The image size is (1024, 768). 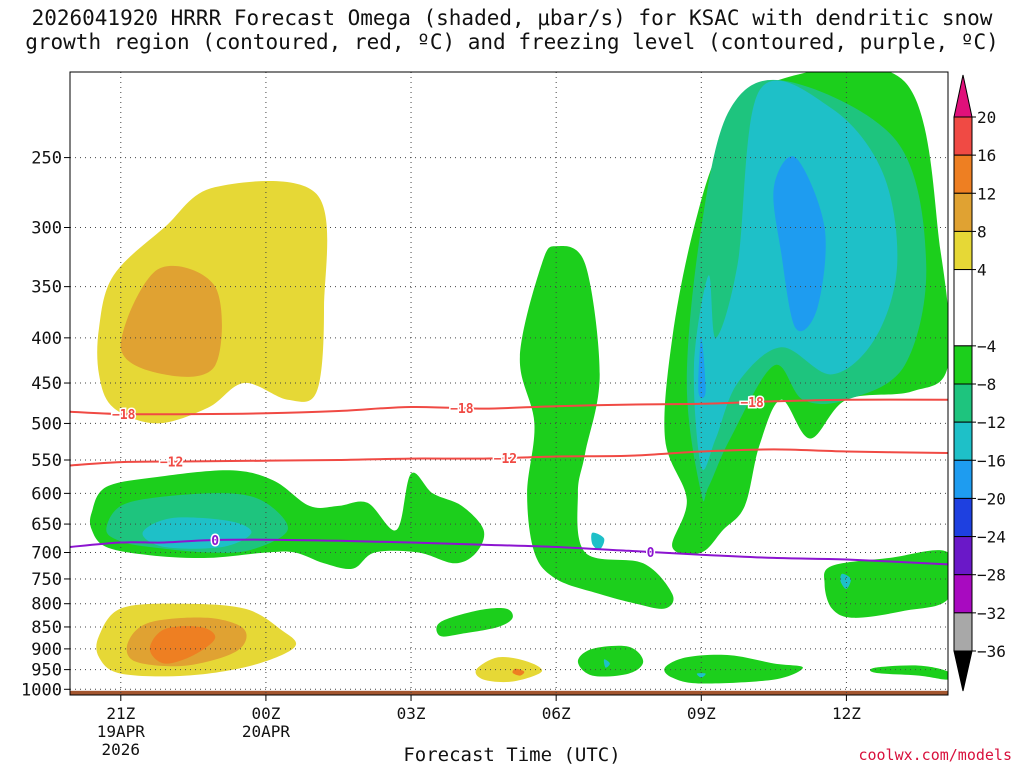 What do you see at coordinates (121, 731) in the screenshot?
I see `x-tick-label-21Z-1: 19APR` at bounding box center [121, 731].